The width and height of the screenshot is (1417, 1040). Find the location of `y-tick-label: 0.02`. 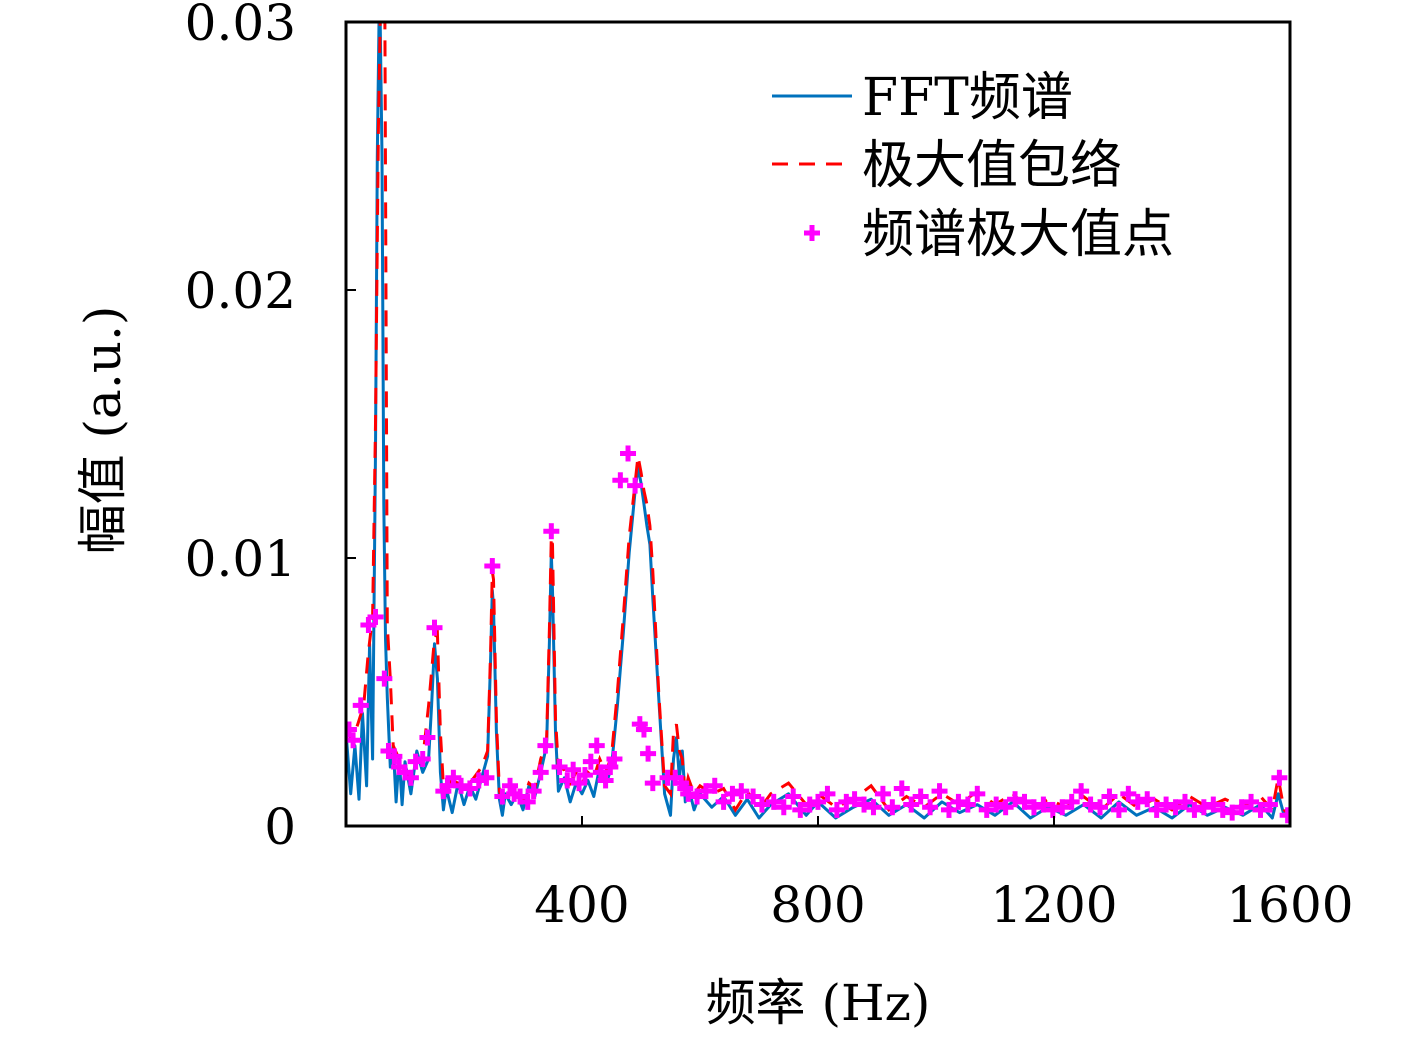

y-tick-label: 0.02 is located at coordinates (240, 291).